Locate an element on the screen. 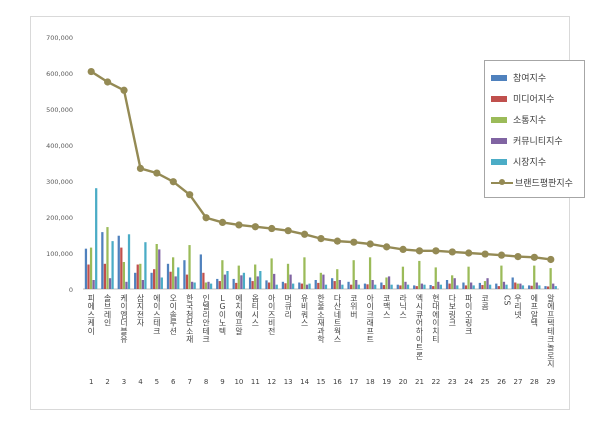 The height and width of the screenshot is (424, 600). x-index-label-11: 11 is located at coordinates (255, 382).